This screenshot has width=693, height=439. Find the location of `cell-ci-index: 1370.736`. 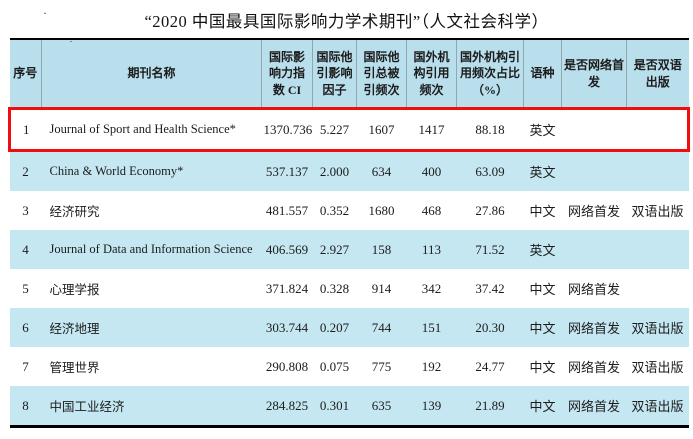

cell-ci-index: 1370.736 is located at coordinates (287, 129).